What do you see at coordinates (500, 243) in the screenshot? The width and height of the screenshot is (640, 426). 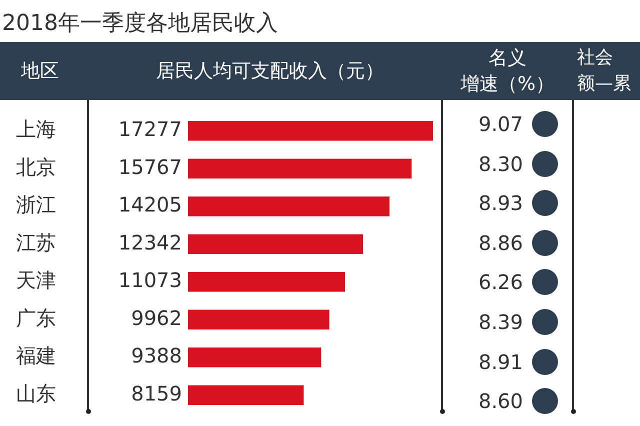 I see `data-label: 8.86` at bounding box center [500, 243].